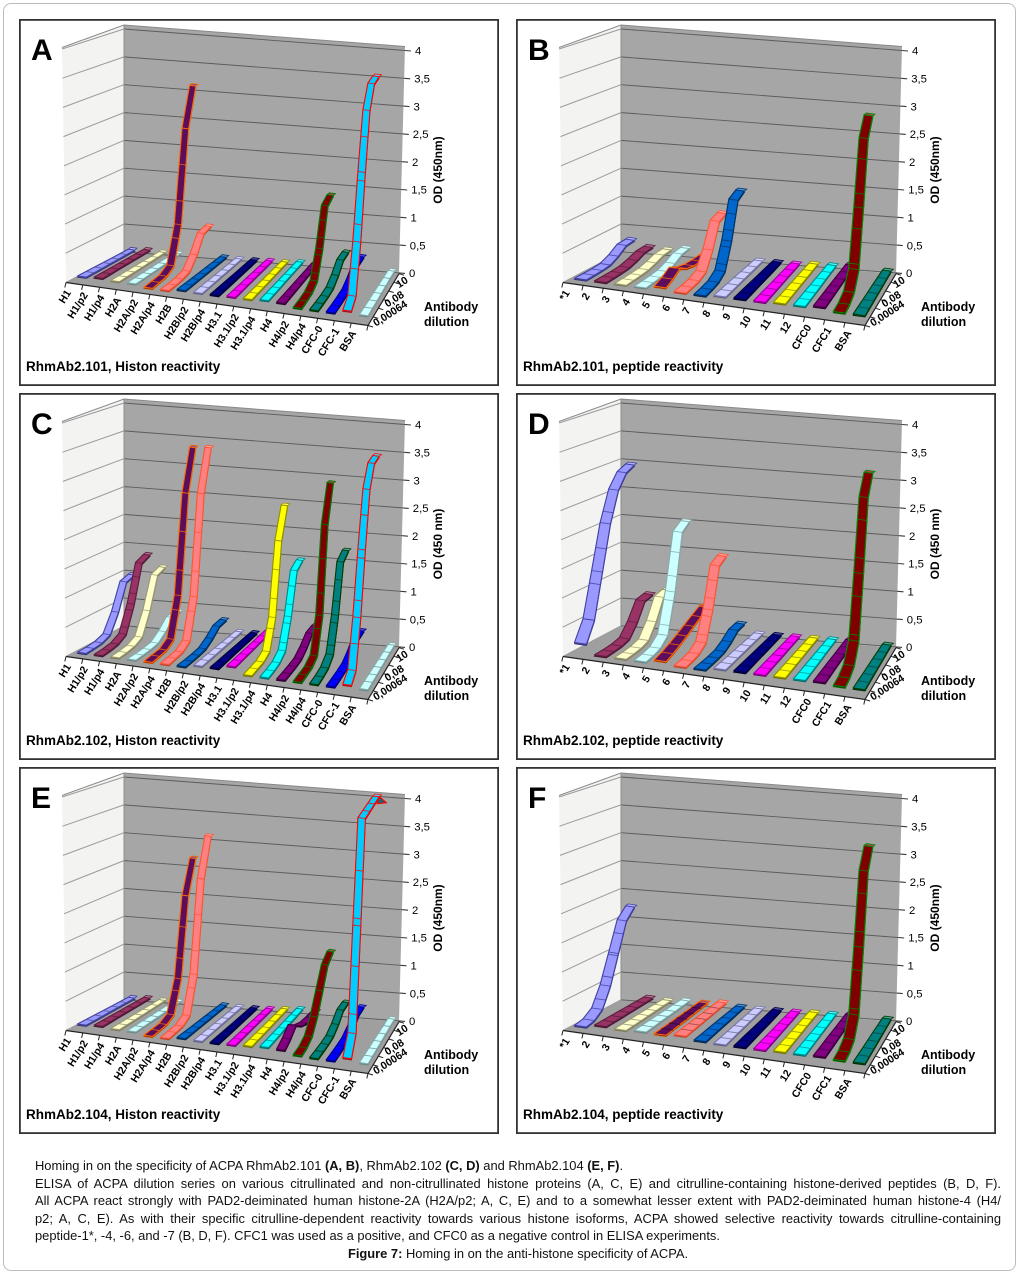  What do you see at coordinates (537, 798) in the screenshot?
I see `svg-text: F` at bounding box center [537, 798].